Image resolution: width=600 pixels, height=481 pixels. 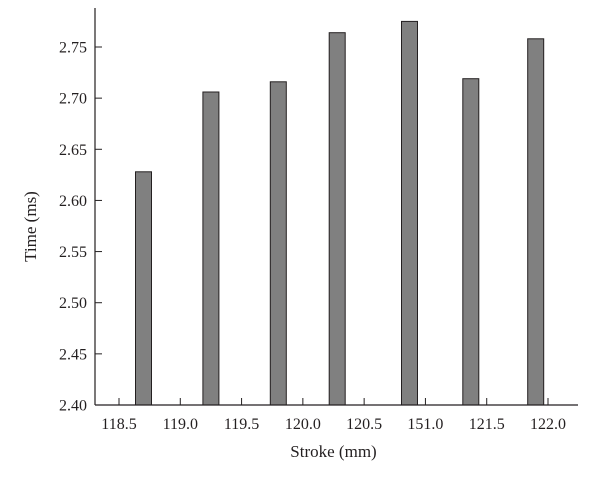 What do you see at coordinates (73, 303) in the screenshot?
I see `y-tick-label: 2.50` at bounding box center [73, 303].